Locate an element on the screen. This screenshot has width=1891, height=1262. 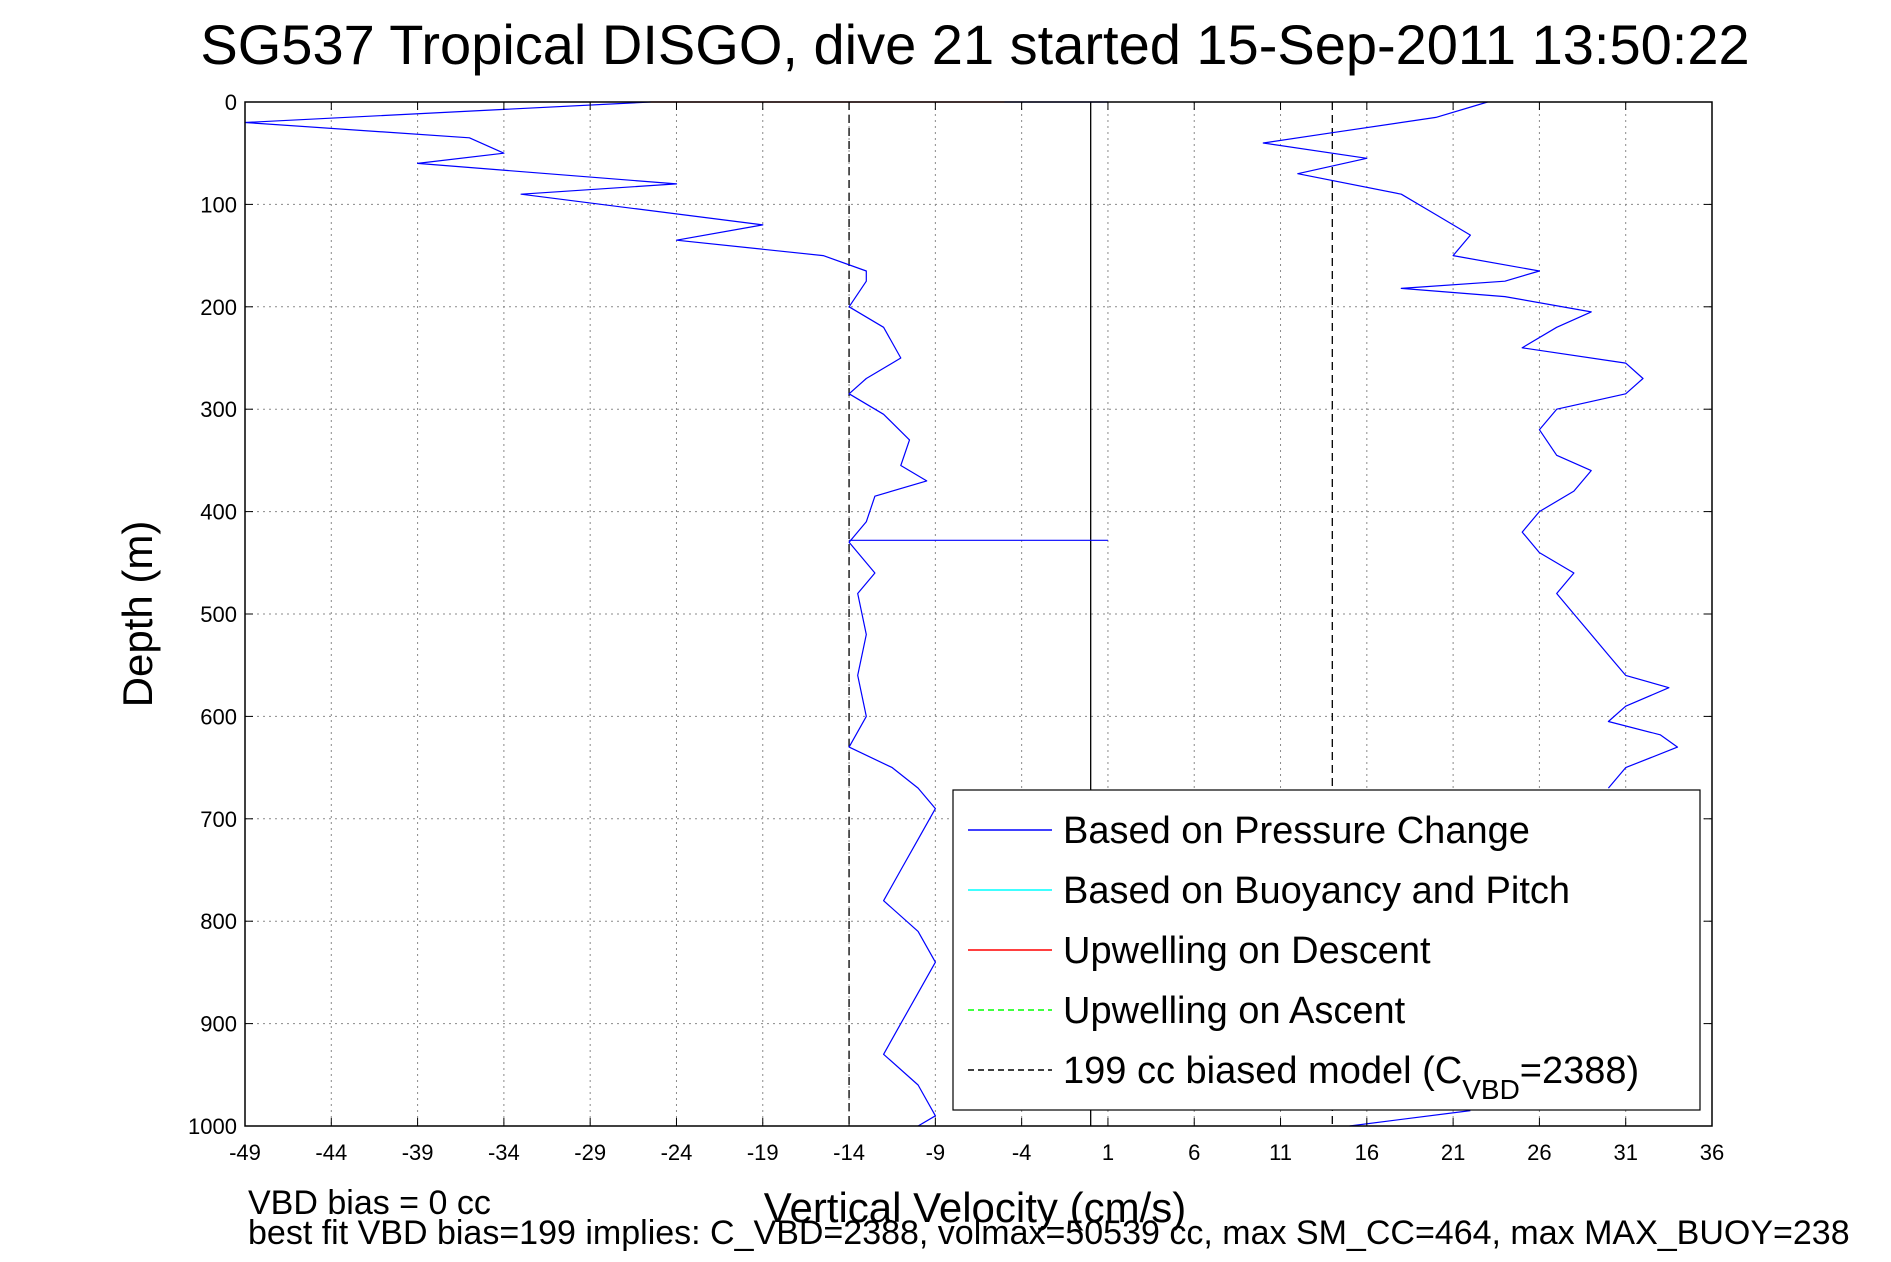
y-tick-label: 400 is located at coordinates (218, 512).